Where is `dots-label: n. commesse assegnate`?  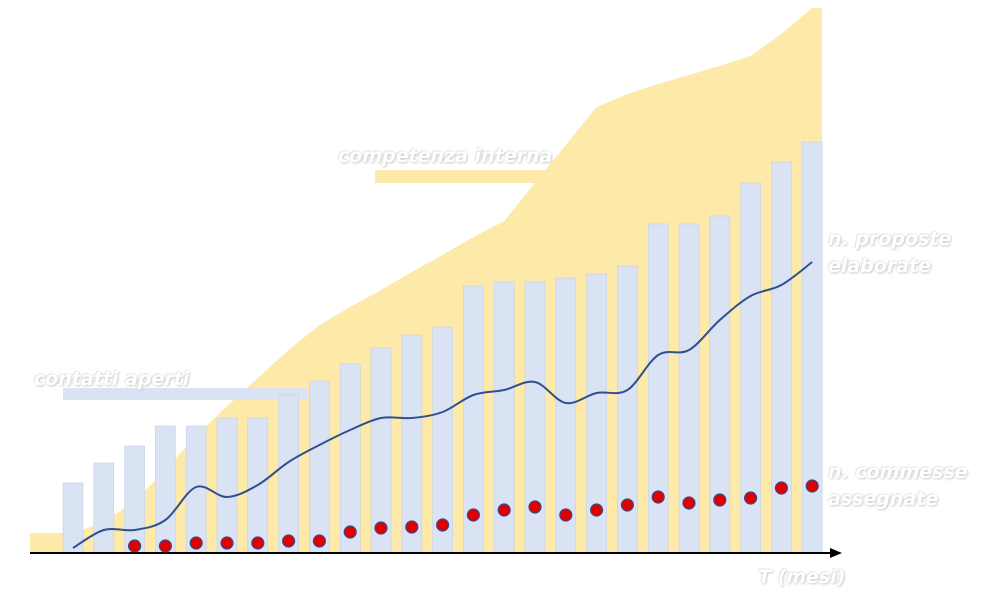
dots-label: n. commesse assegnate is located at coordinates (898, 485).